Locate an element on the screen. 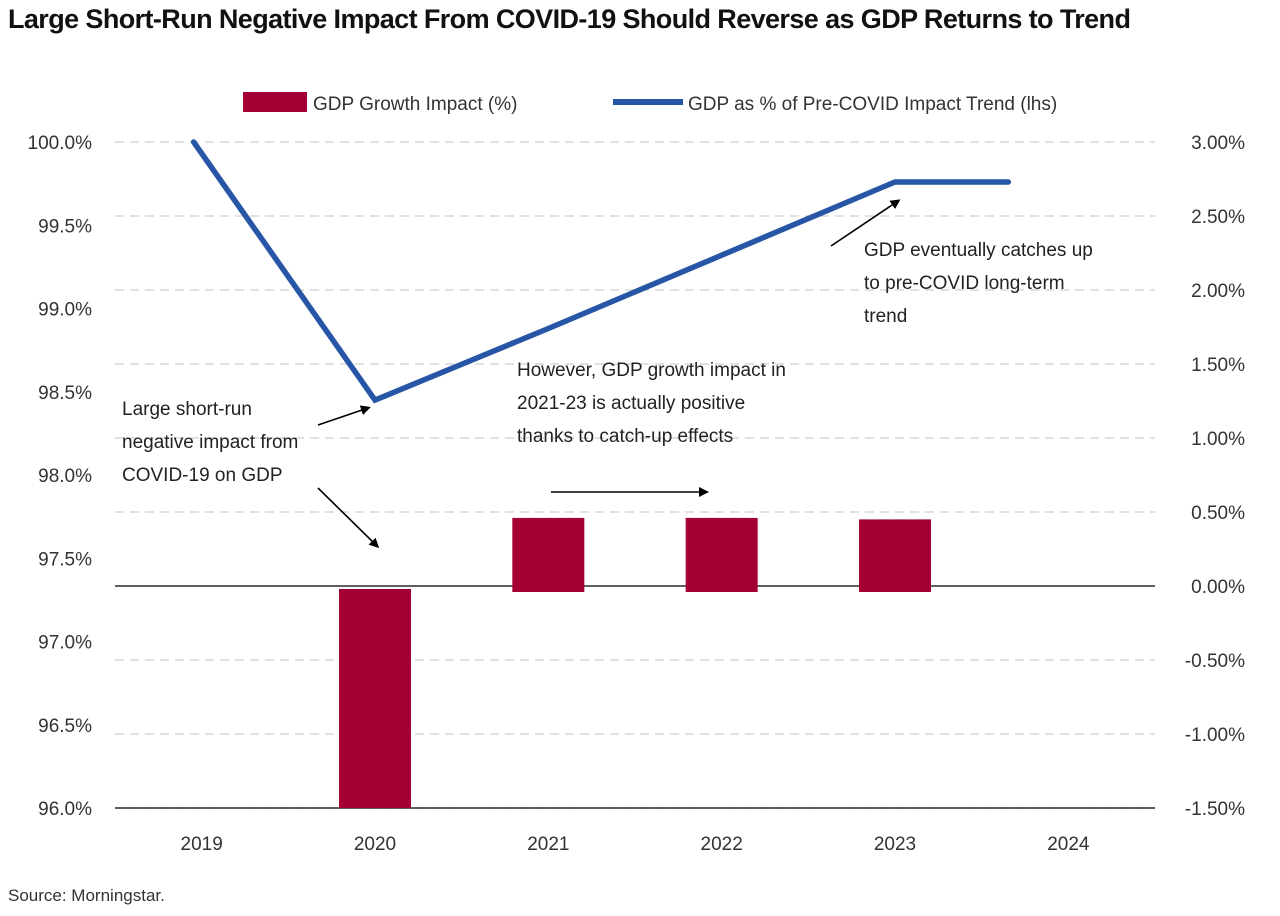 Image resolution: width=1280 pixels, height=916 pixels. bar-2020 is located at coordinates (375, 698).